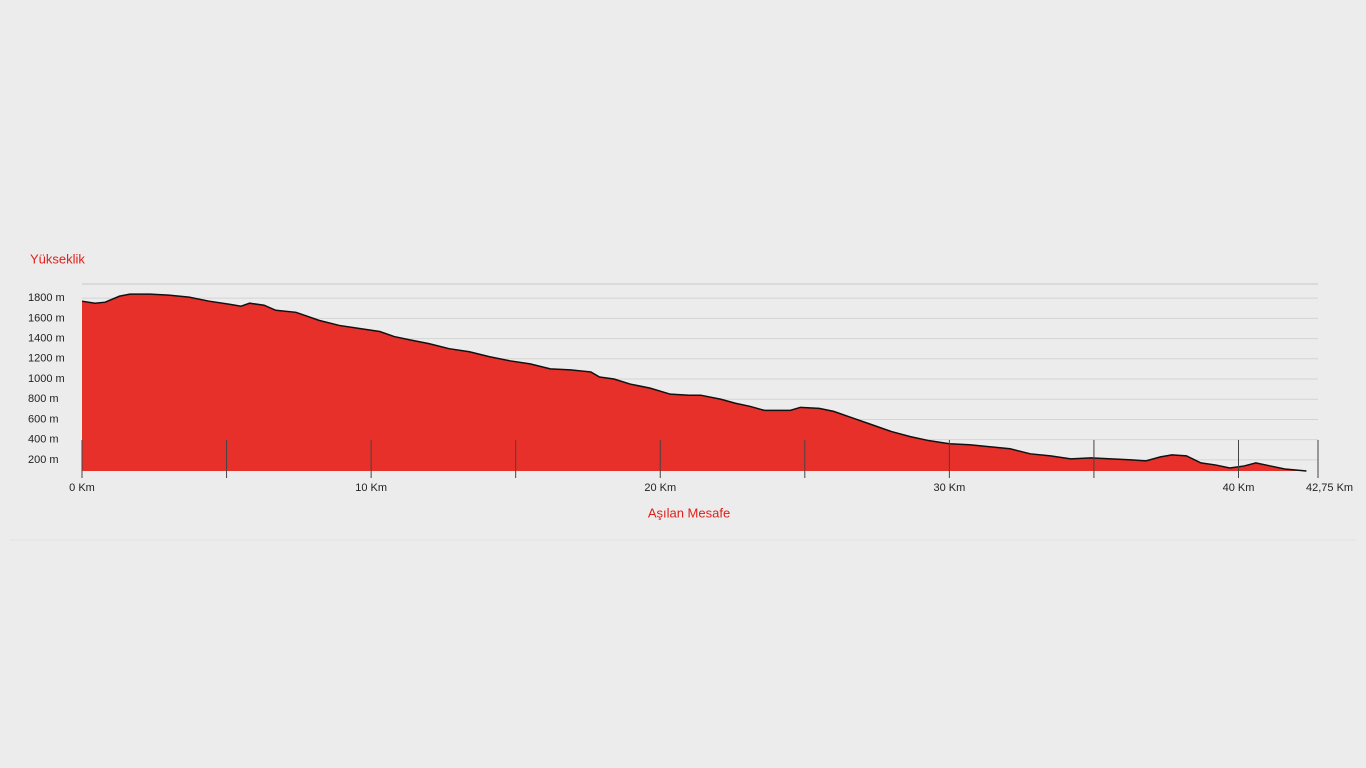 The height and width of the screenshot is (768, 1366). I want to click on y-tick-label: 200 m, so click(43, 460).